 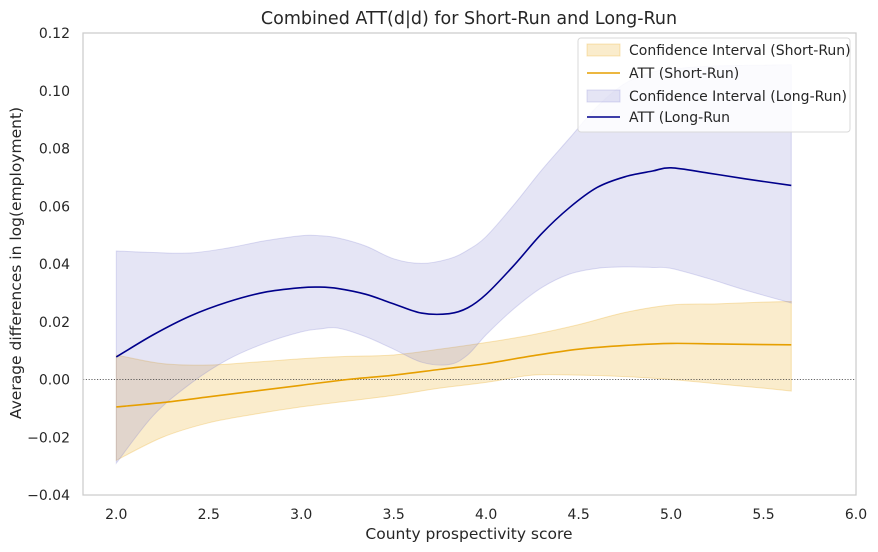 What do you see at coordinates (48, 496) in the screenshot?
I see `y-tick-label: −0.04` at bounding box center [48, 496].